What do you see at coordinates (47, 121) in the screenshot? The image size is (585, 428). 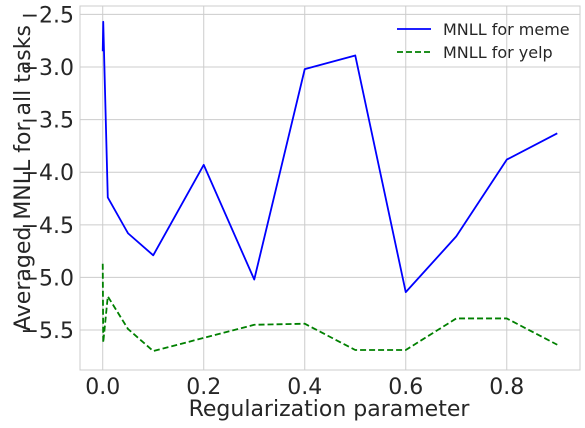 I see `y-tick-label: −3.5` at bounding box center [47, 121].